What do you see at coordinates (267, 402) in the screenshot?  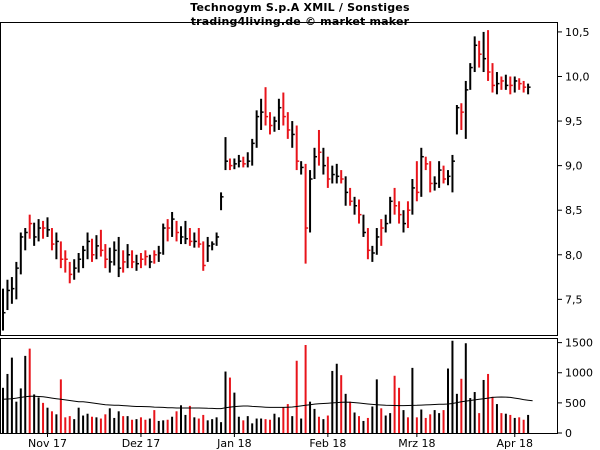 I see `volume-average-line` at bounding box center [267, 402].